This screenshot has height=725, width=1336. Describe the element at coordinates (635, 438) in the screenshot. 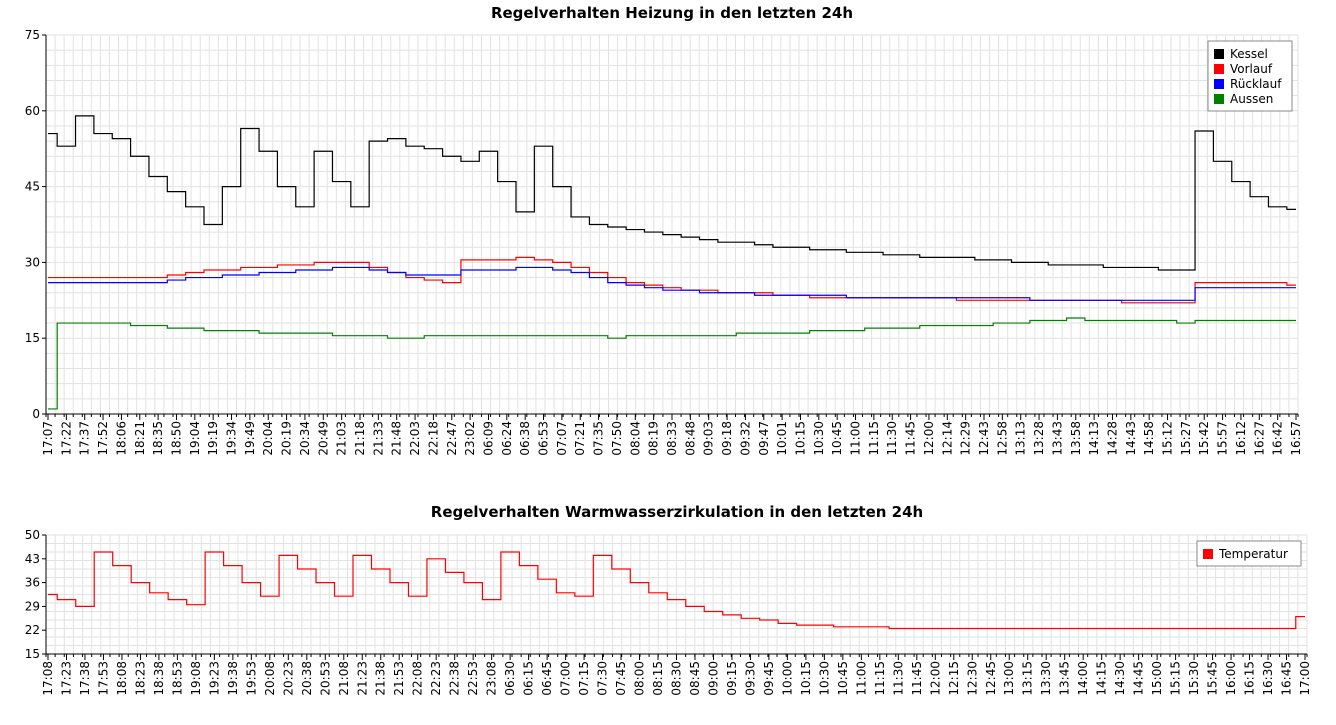

I see `chart-1-x-tick-label: 08:04` at that location.